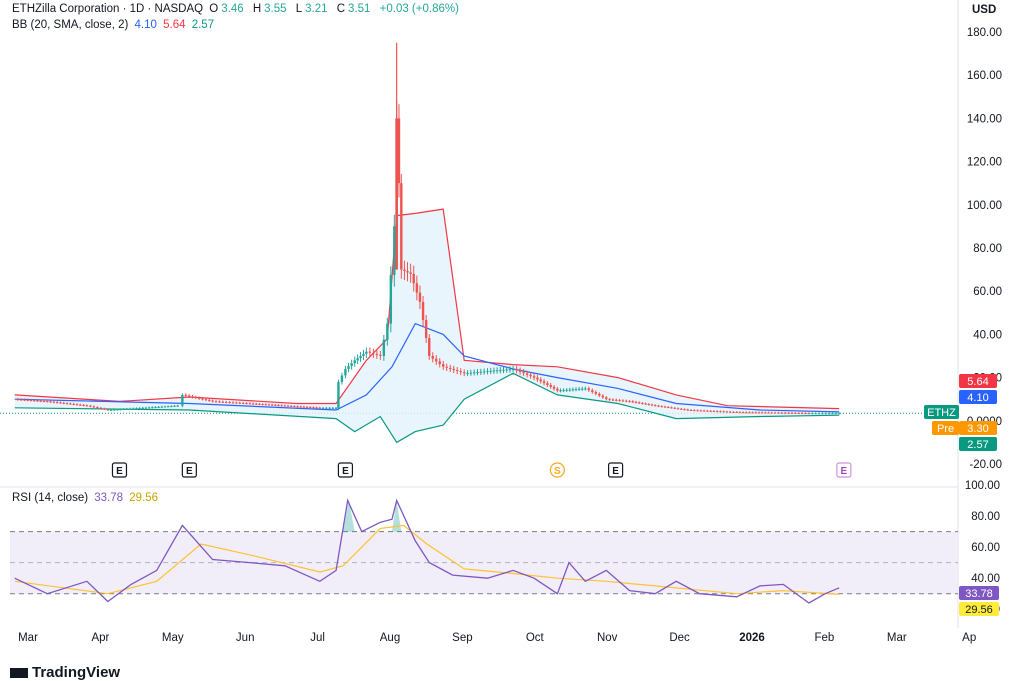 Image resolution: width=1024 pixels, height=681 pixels. Describe the element at coordinates (462, 638) in the screenshot. I see `x-tick-label: Sep` at that location.